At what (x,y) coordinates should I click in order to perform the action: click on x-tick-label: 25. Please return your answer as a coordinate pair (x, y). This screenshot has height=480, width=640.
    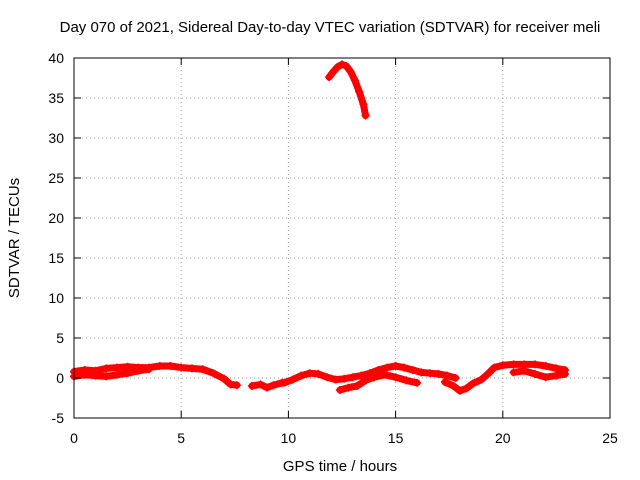
    Looking at the image, I should click on (610, 438).